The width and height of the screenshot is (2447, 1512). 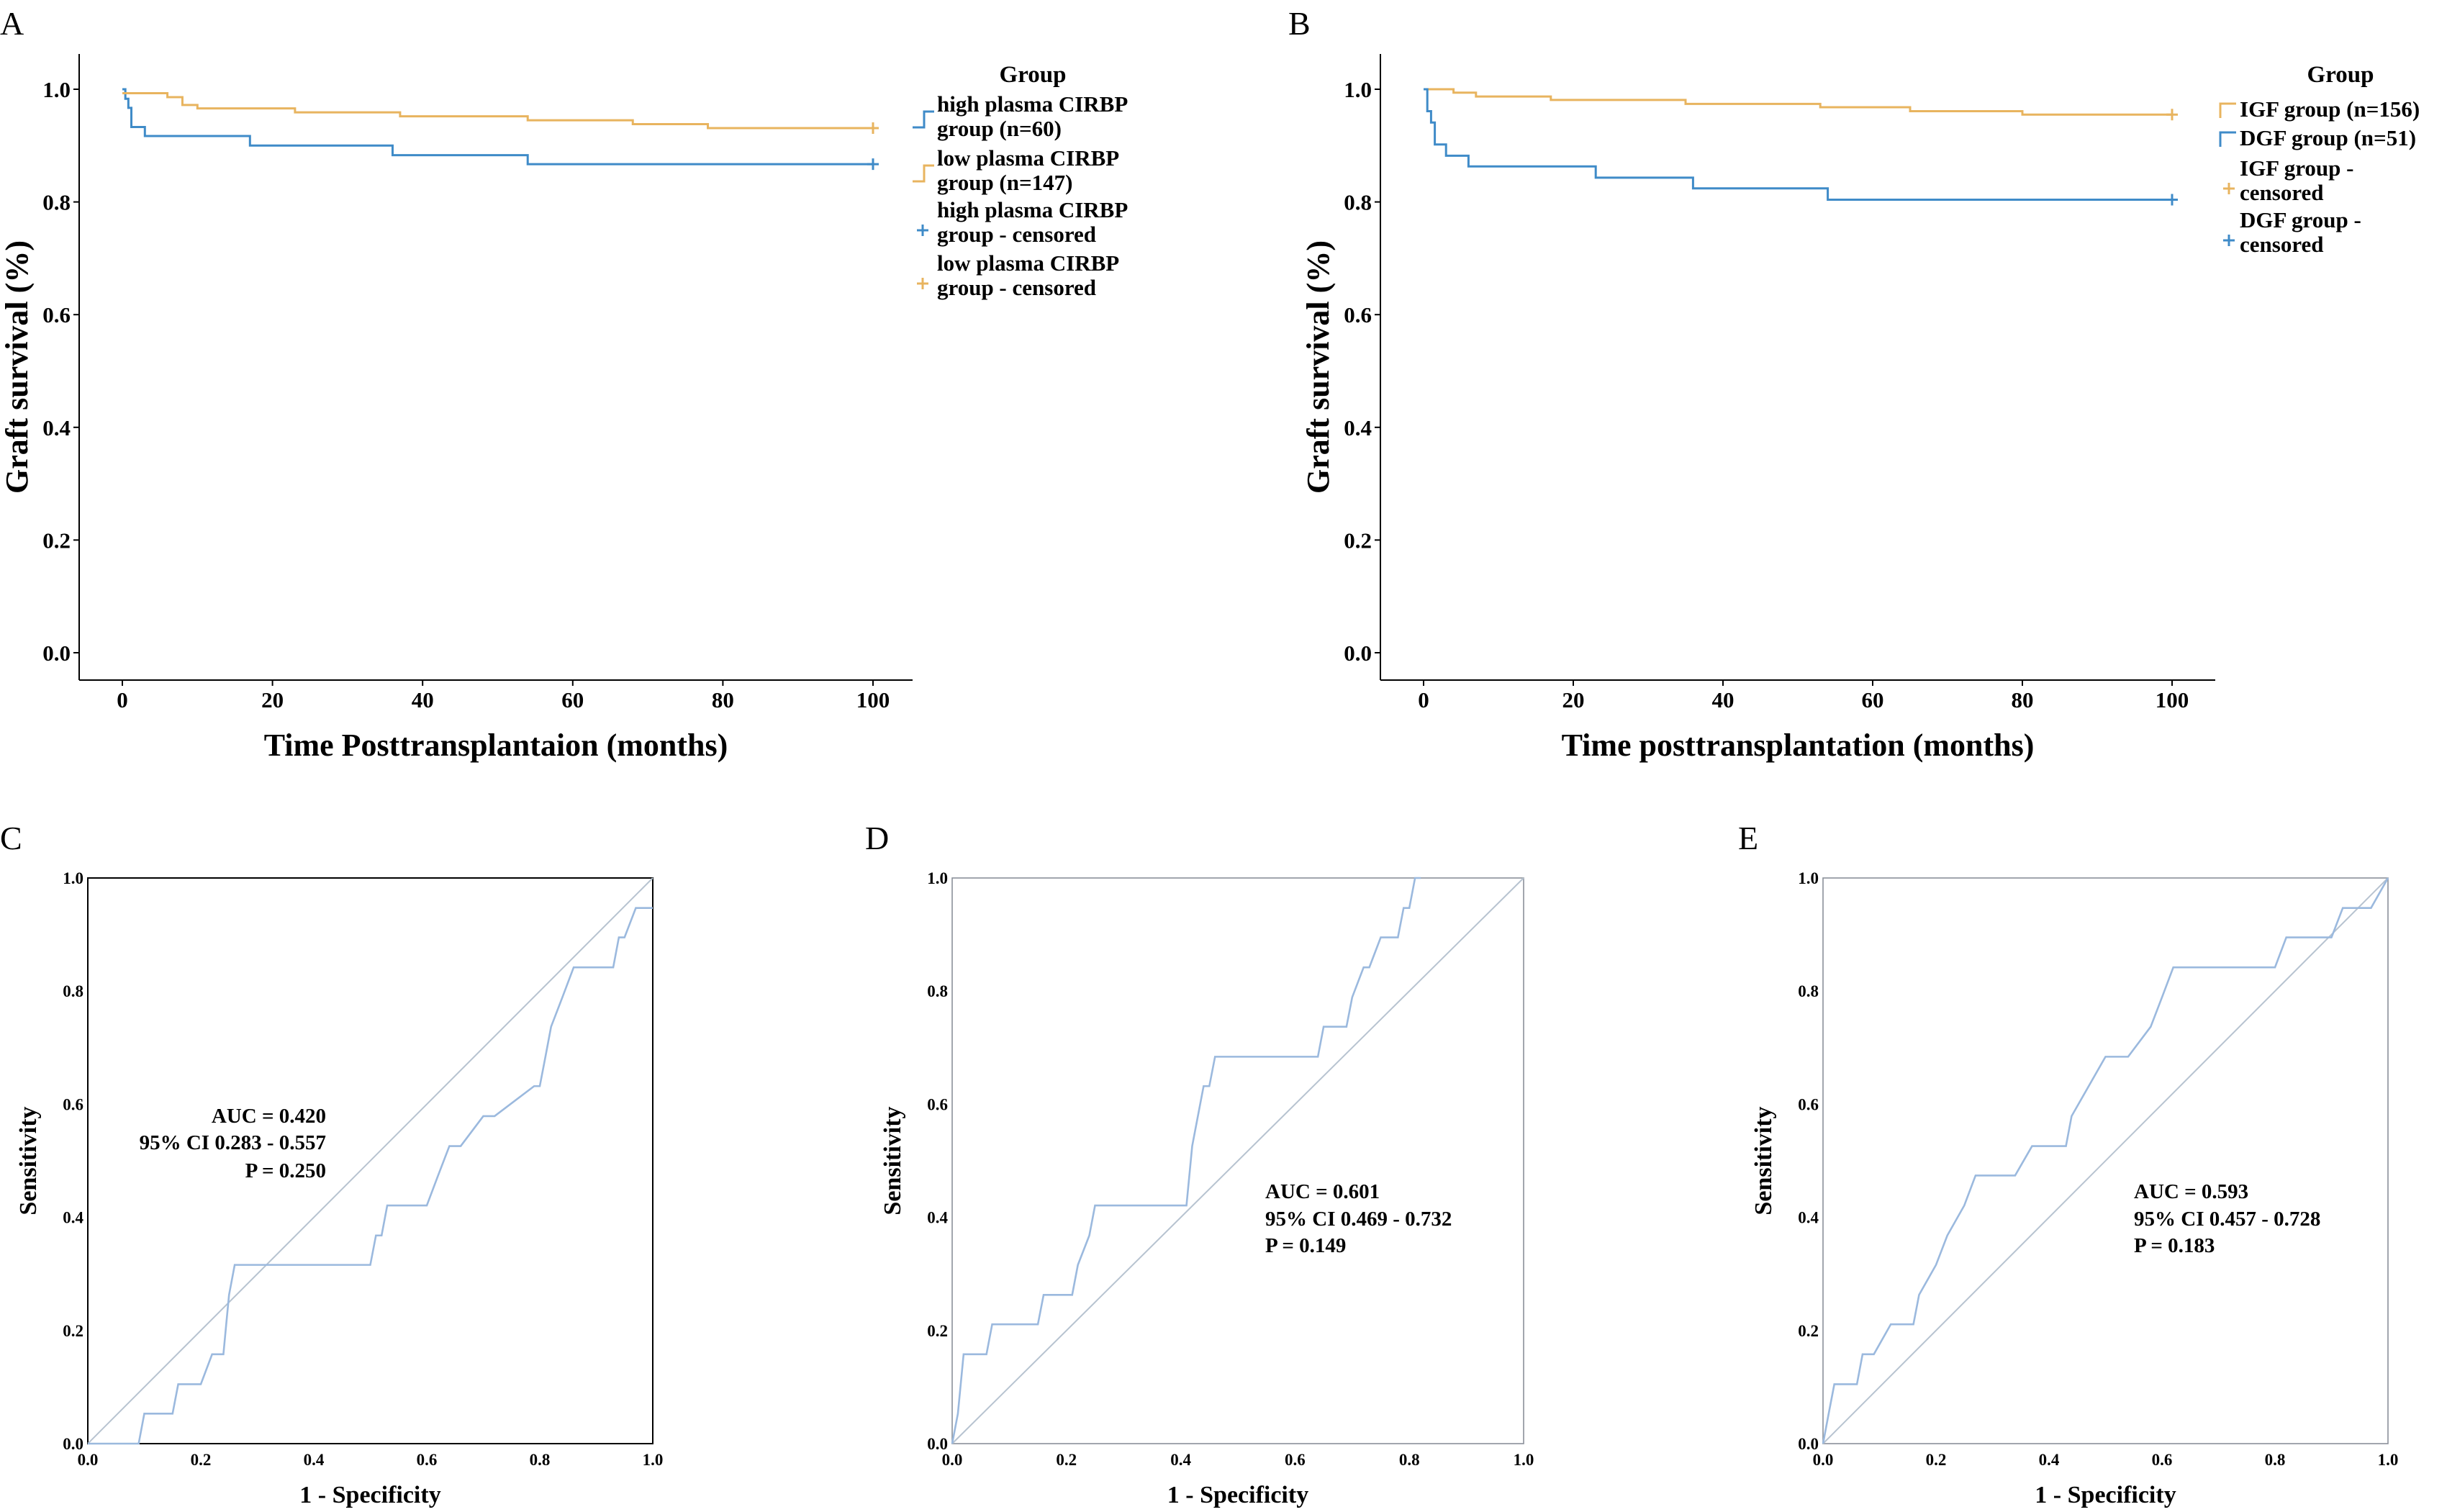 I want to click on legend-line: group (n=60), so click(x=999, y=129).